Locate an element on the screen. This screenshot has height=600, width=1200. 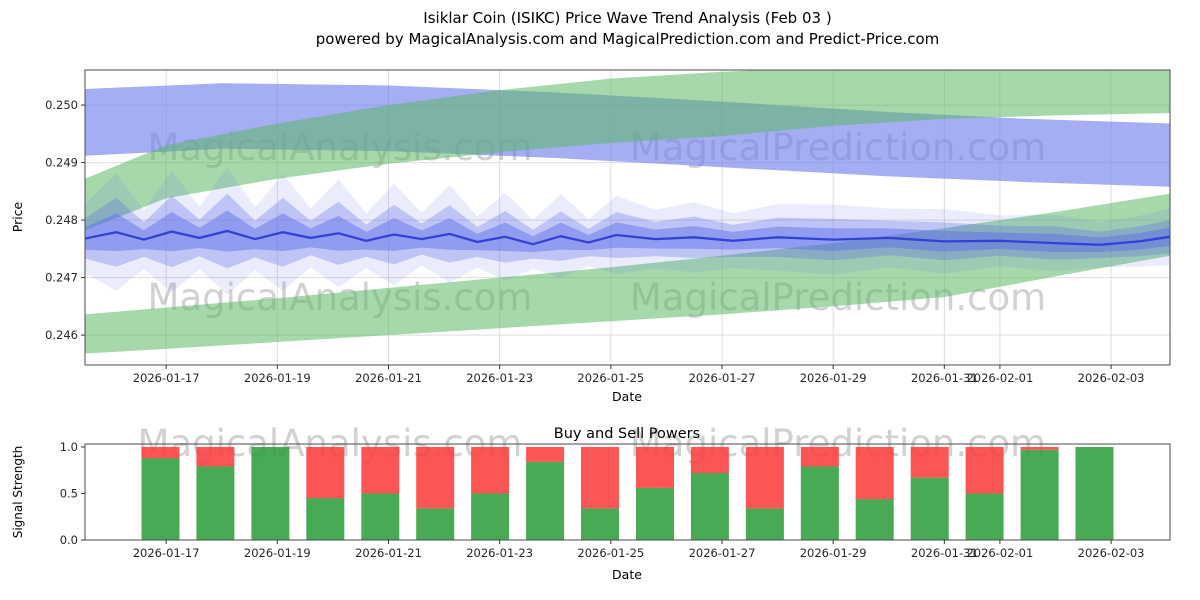
y-axis-label: Signal Strength is located at coordinates (18, 492).